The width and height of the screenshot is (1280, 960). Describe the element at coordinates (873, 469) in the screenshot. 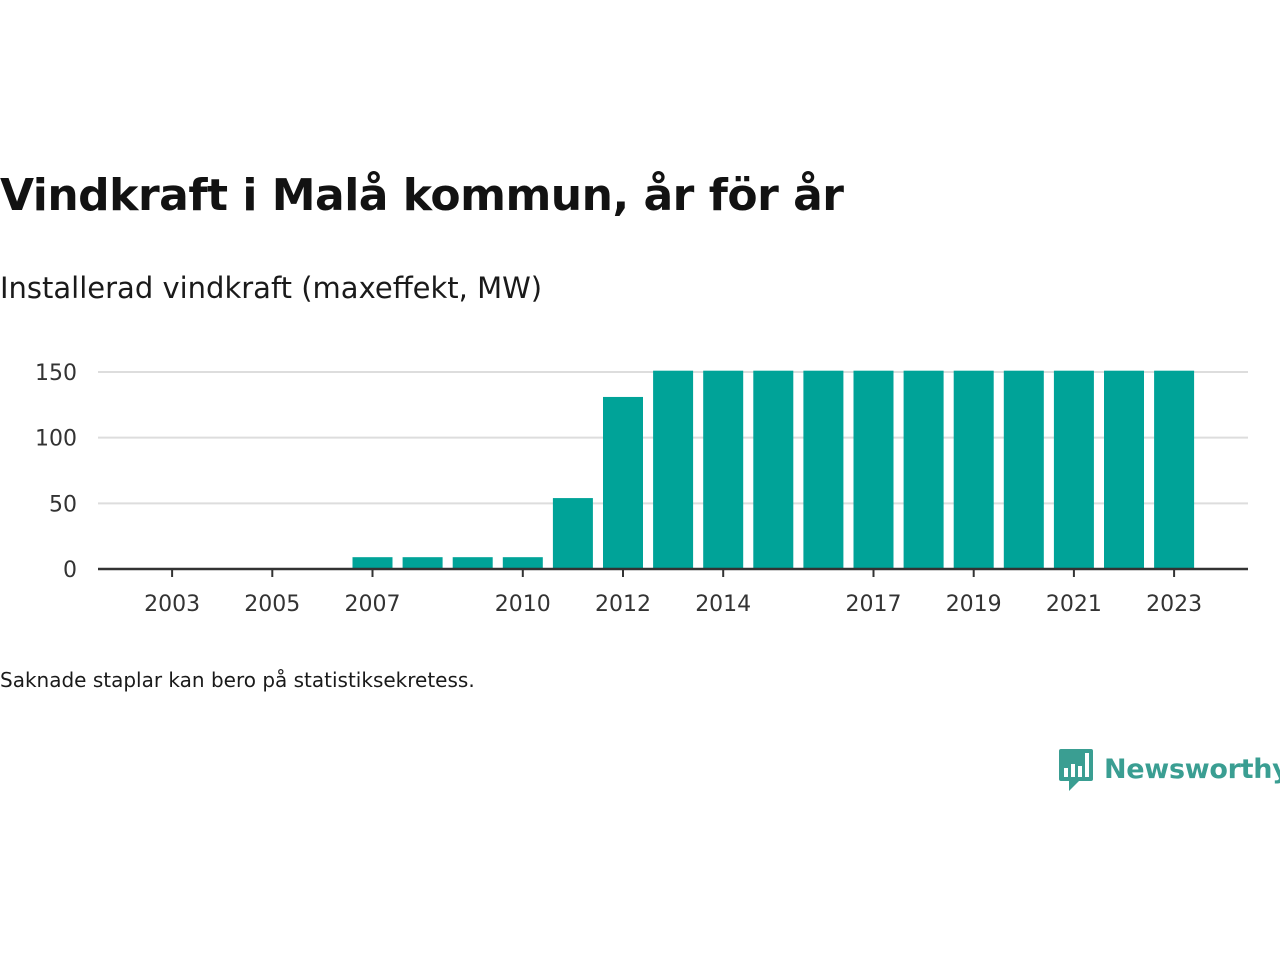

I see `bar-2017` at that location.